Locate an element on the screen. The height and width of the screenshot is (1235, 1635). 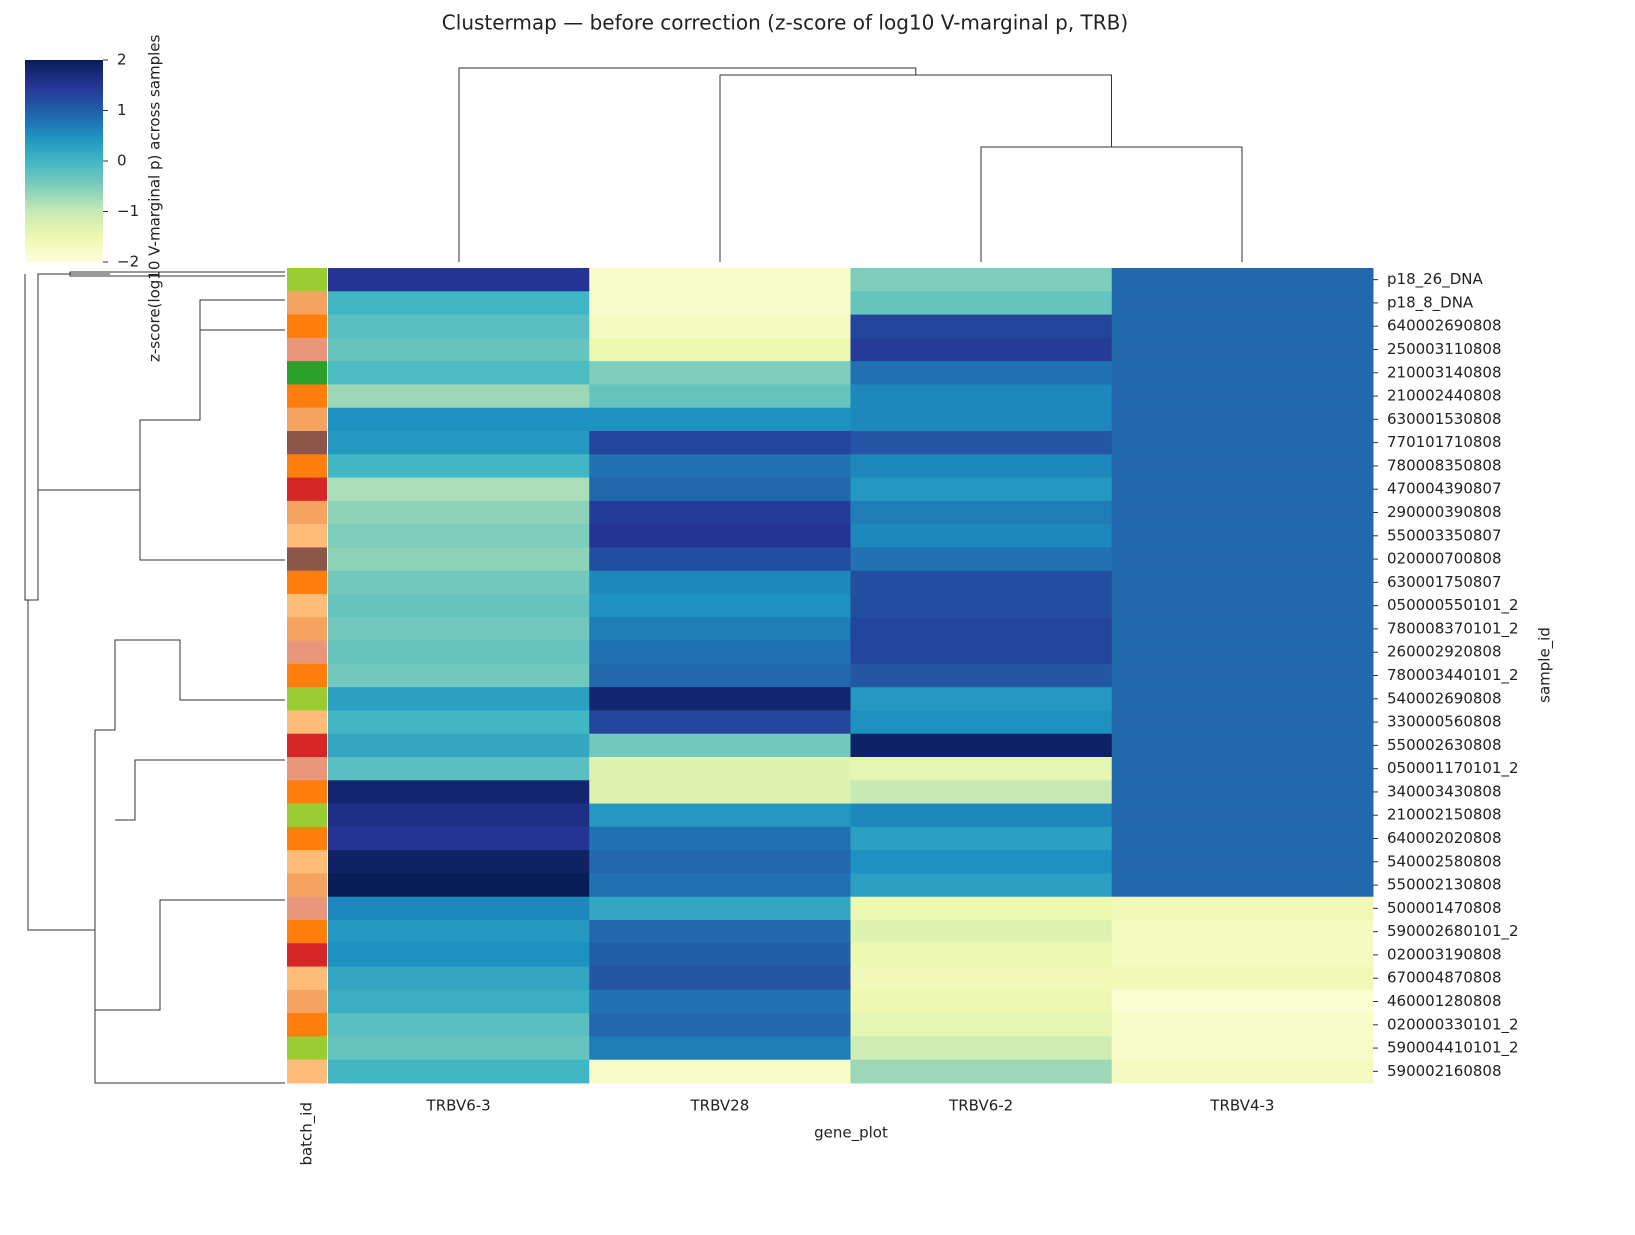
y-tick-label: 670004870808 is located at coordinates (1444, 978).